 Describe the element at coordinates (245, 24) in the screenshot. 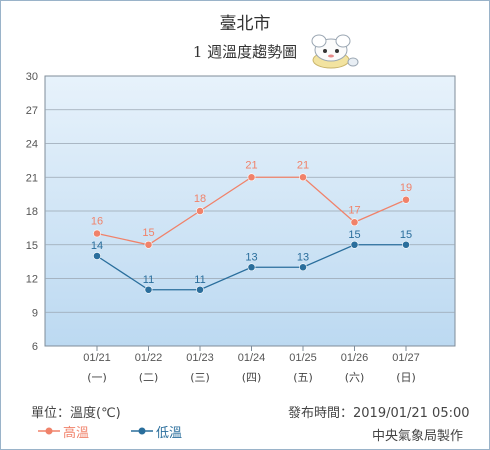

I see `chart-title-city: 臺北市` at that location.